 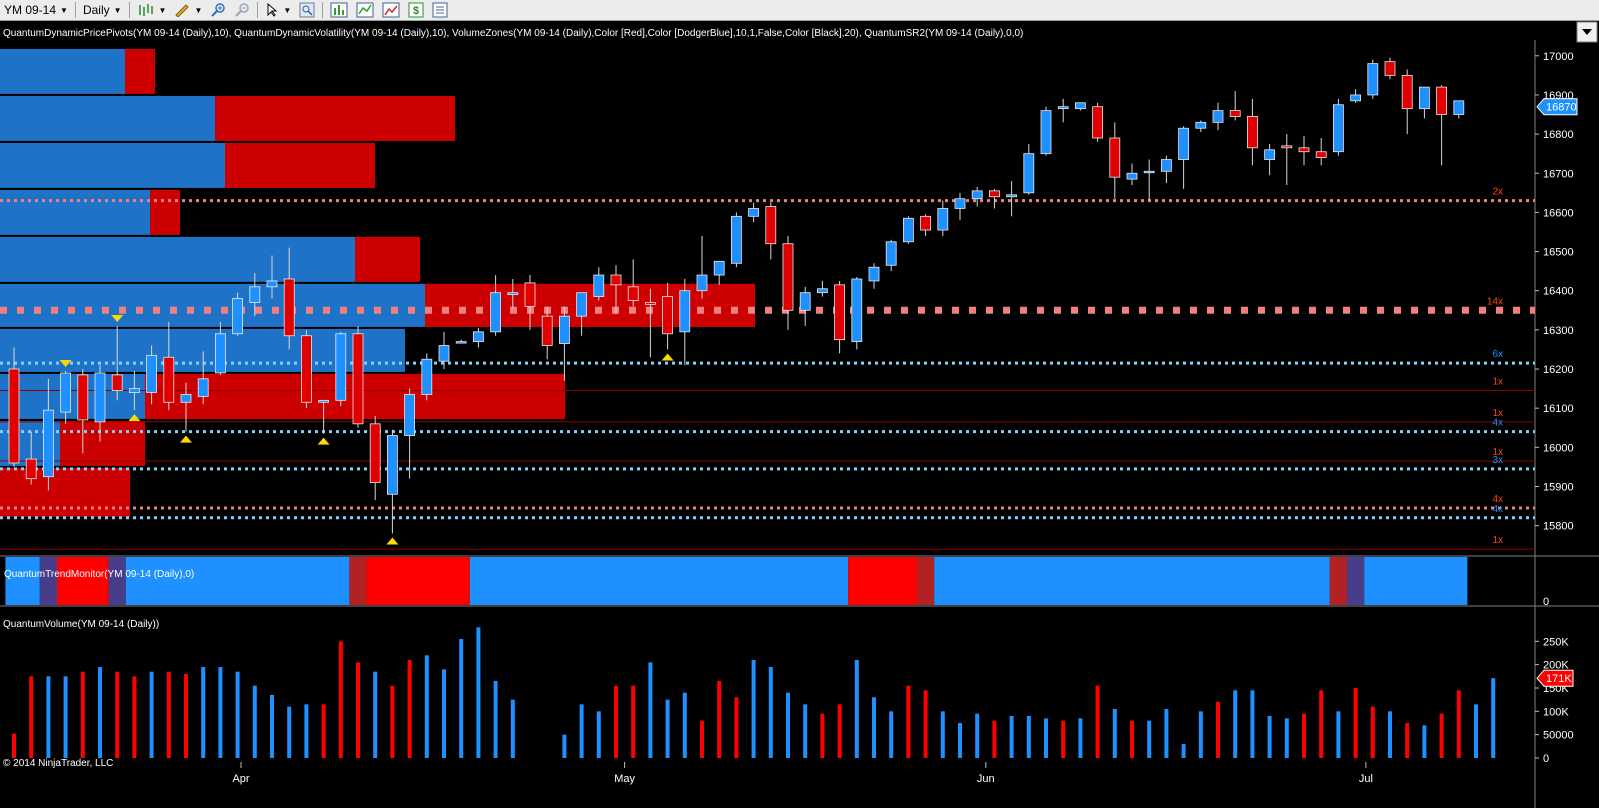 What do you see at coordinates (986, 779) in the screenshot?
I see `date-tick-label: Jun` at bounding box center [986, 779].